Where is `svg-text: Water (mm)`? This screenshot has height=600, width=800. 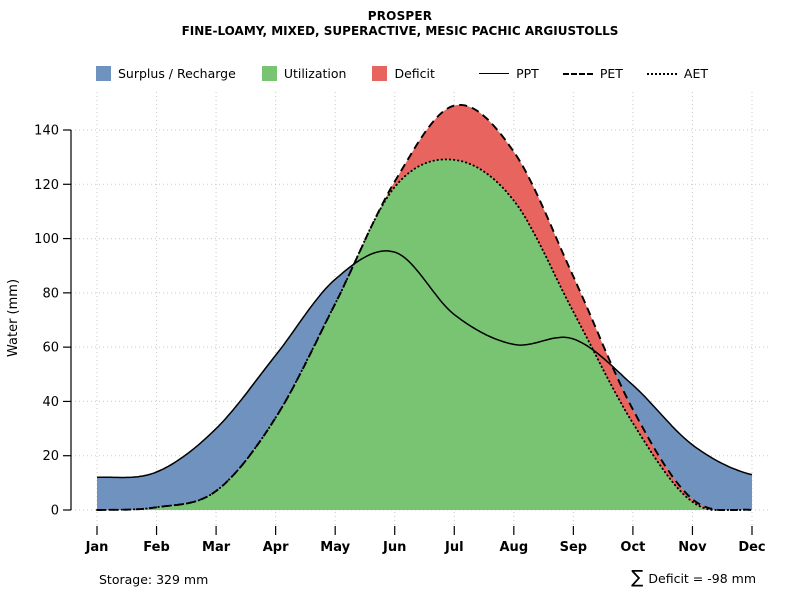
svg-text: Water (mm) is located at coordinates (13, 318).